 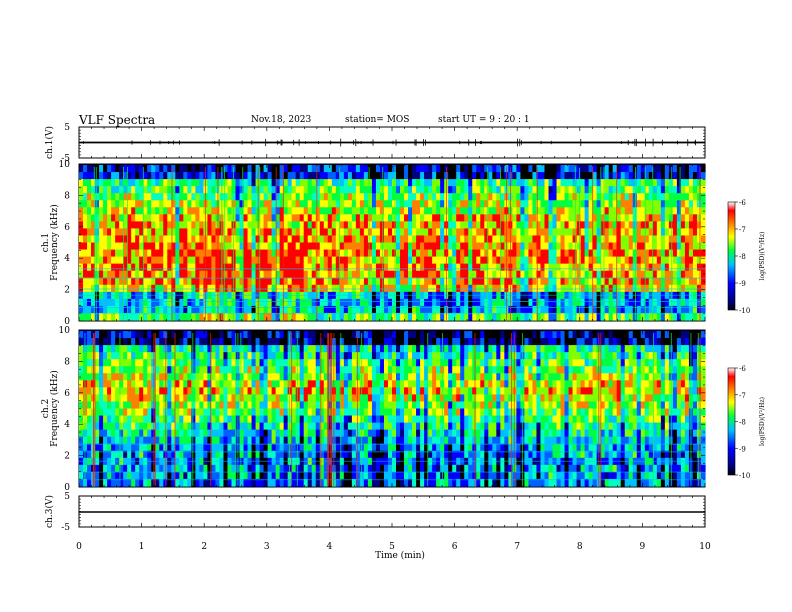 What do you see at coordinates (400, 555) in the screenshot?
I see `x-axis-label: Time (min)` at bounding box center [400, 555].